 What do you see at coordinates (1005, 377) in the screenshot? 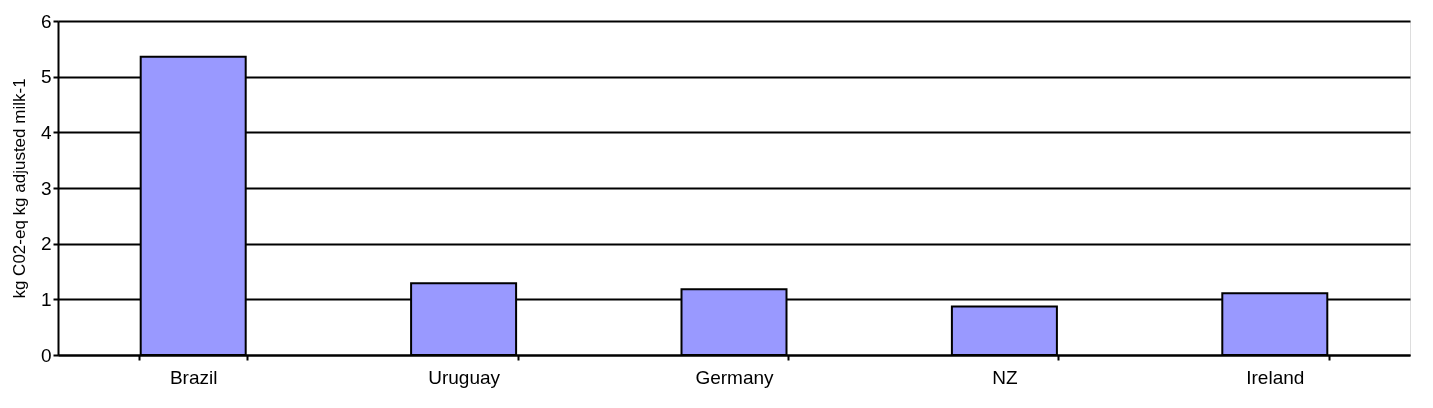
I see `x-tick-label: NZ` at bounding box center [1005, 377].